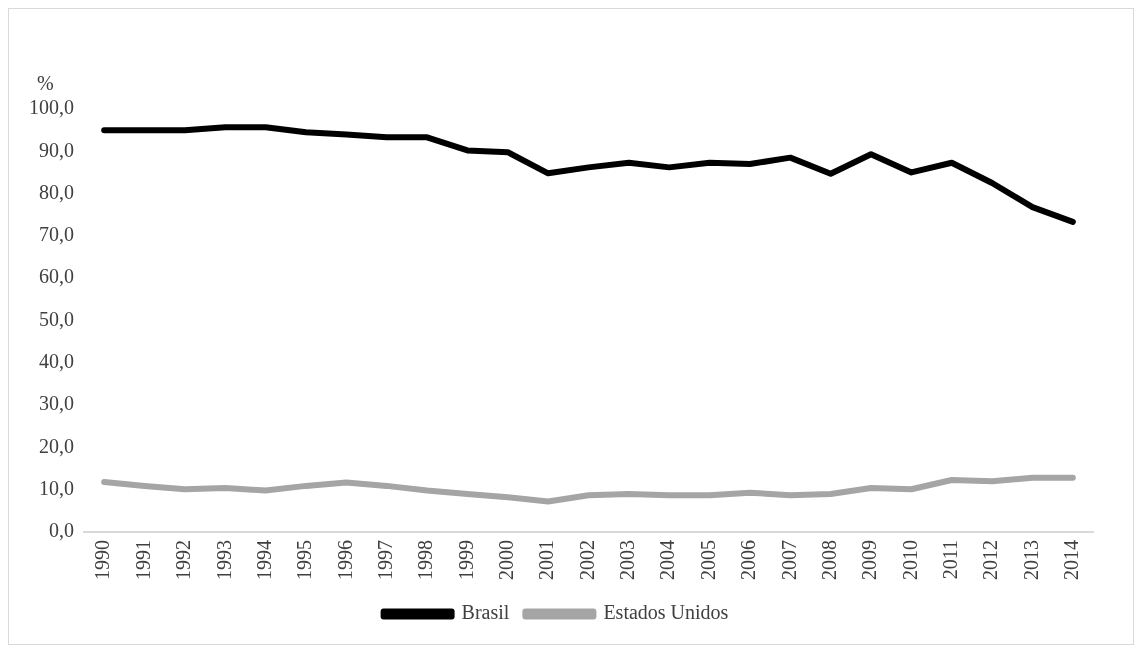  What do you see at coordinates (546, 560) in the screenshot?
I see `x-tick-label: 2001` at bounding box center [546, 560].